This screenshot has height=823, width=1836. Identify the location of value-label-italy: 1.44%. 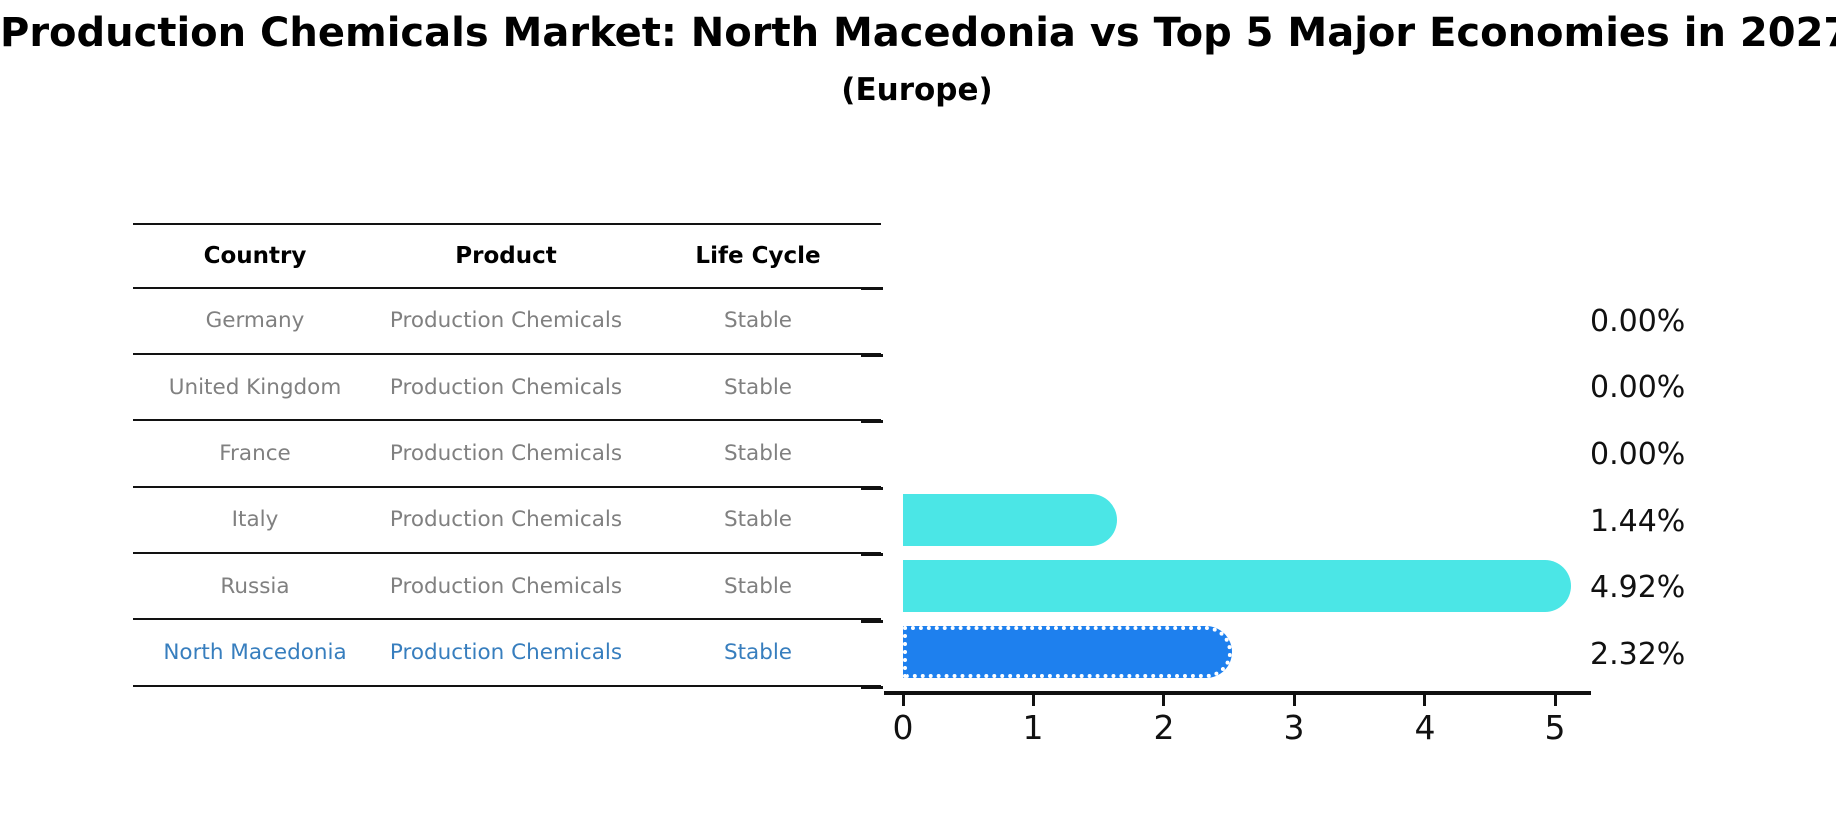
(1638, 521).